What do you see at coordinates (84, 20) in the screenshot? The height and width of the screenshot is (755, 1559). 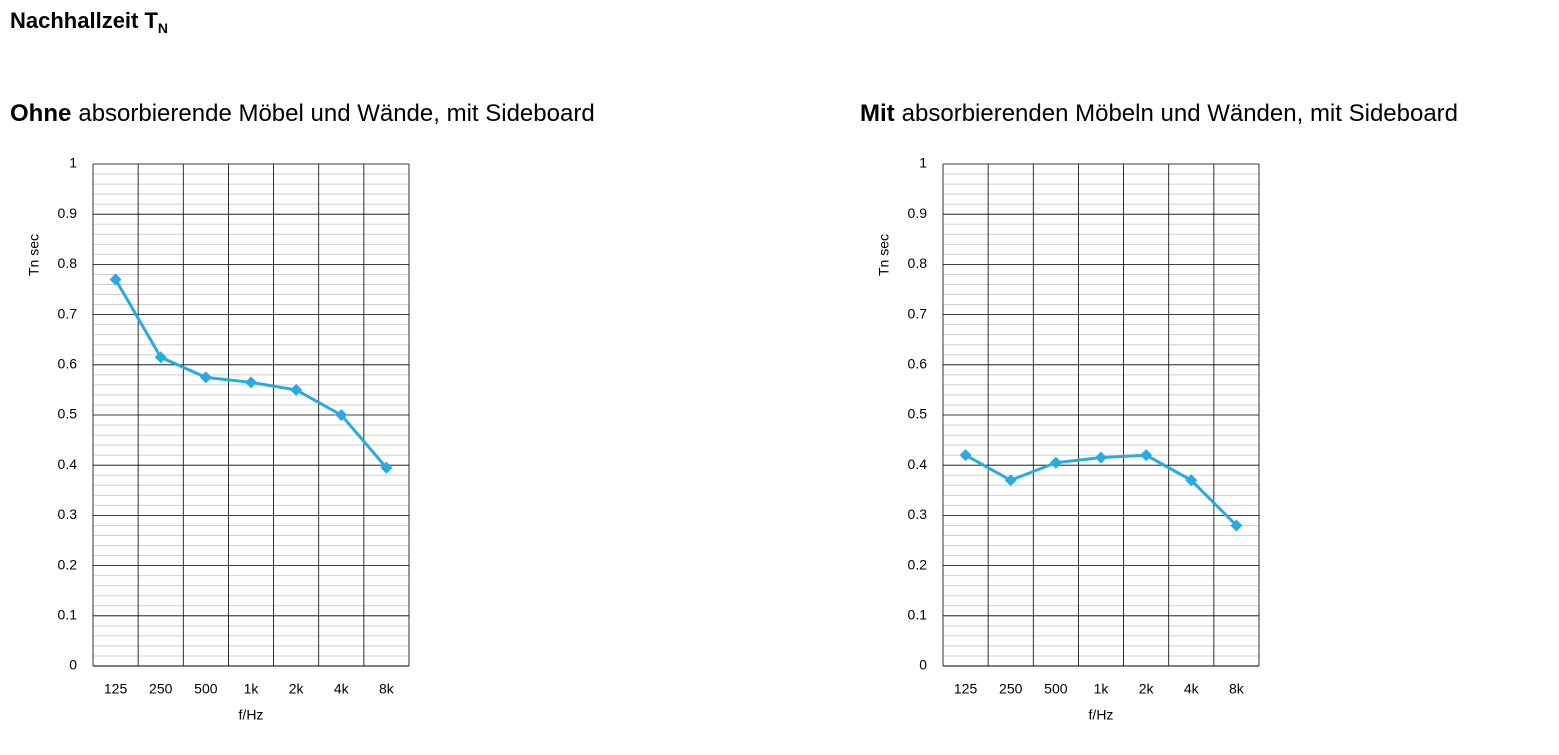 I see `title-main: Nachhallzeit T` at bounding box center [84, 20].